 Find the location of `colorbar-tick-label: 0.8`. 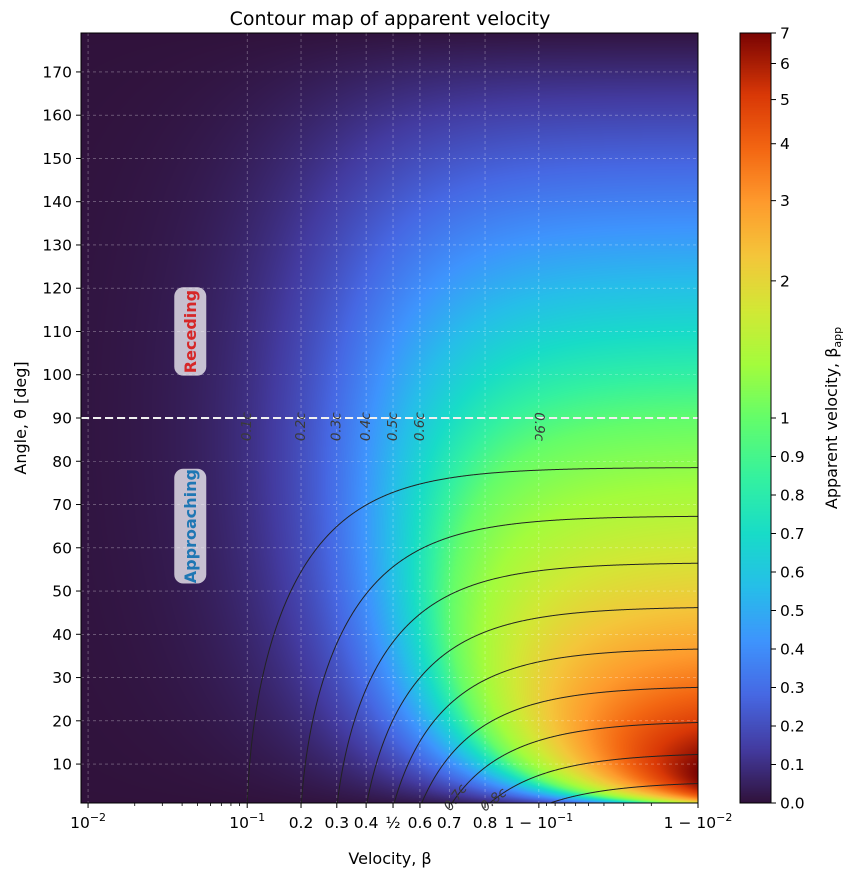

colorbar-tick-label: 0.8 is located at coordinates (792, 496).